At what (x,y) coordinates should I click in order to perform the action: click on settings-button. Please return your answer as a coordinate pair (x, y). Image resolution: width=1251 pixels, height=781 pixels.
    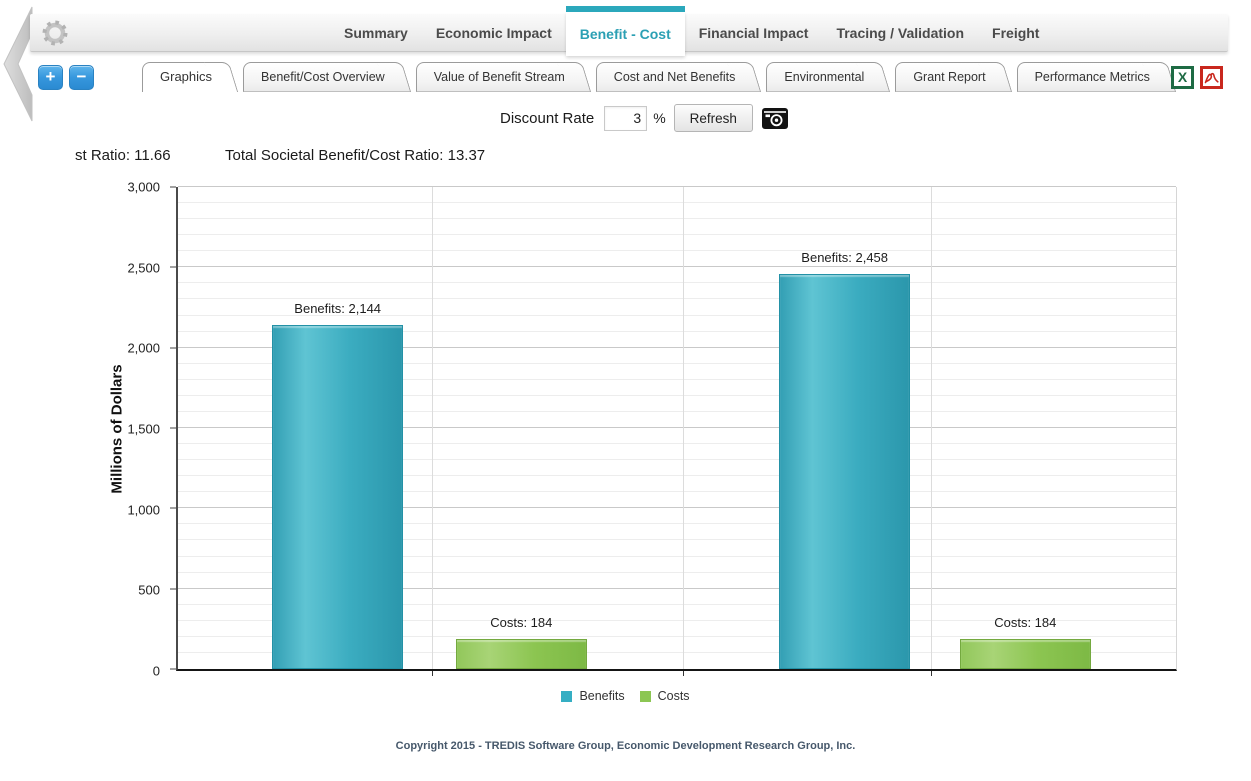
    Looking at the image, I should click on (55, 33).